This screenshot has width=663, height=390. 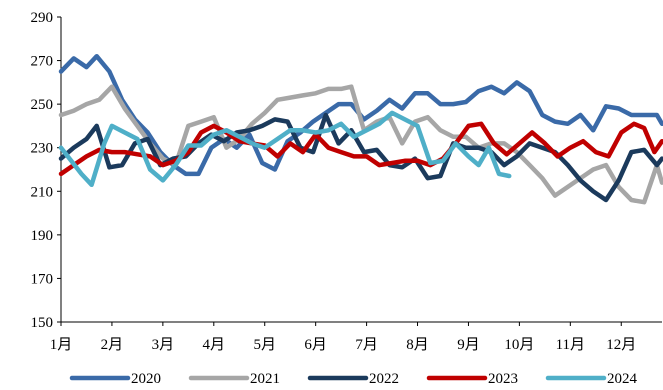 I want to click on x-tick-label: 10月, so click(x=519, y=345).